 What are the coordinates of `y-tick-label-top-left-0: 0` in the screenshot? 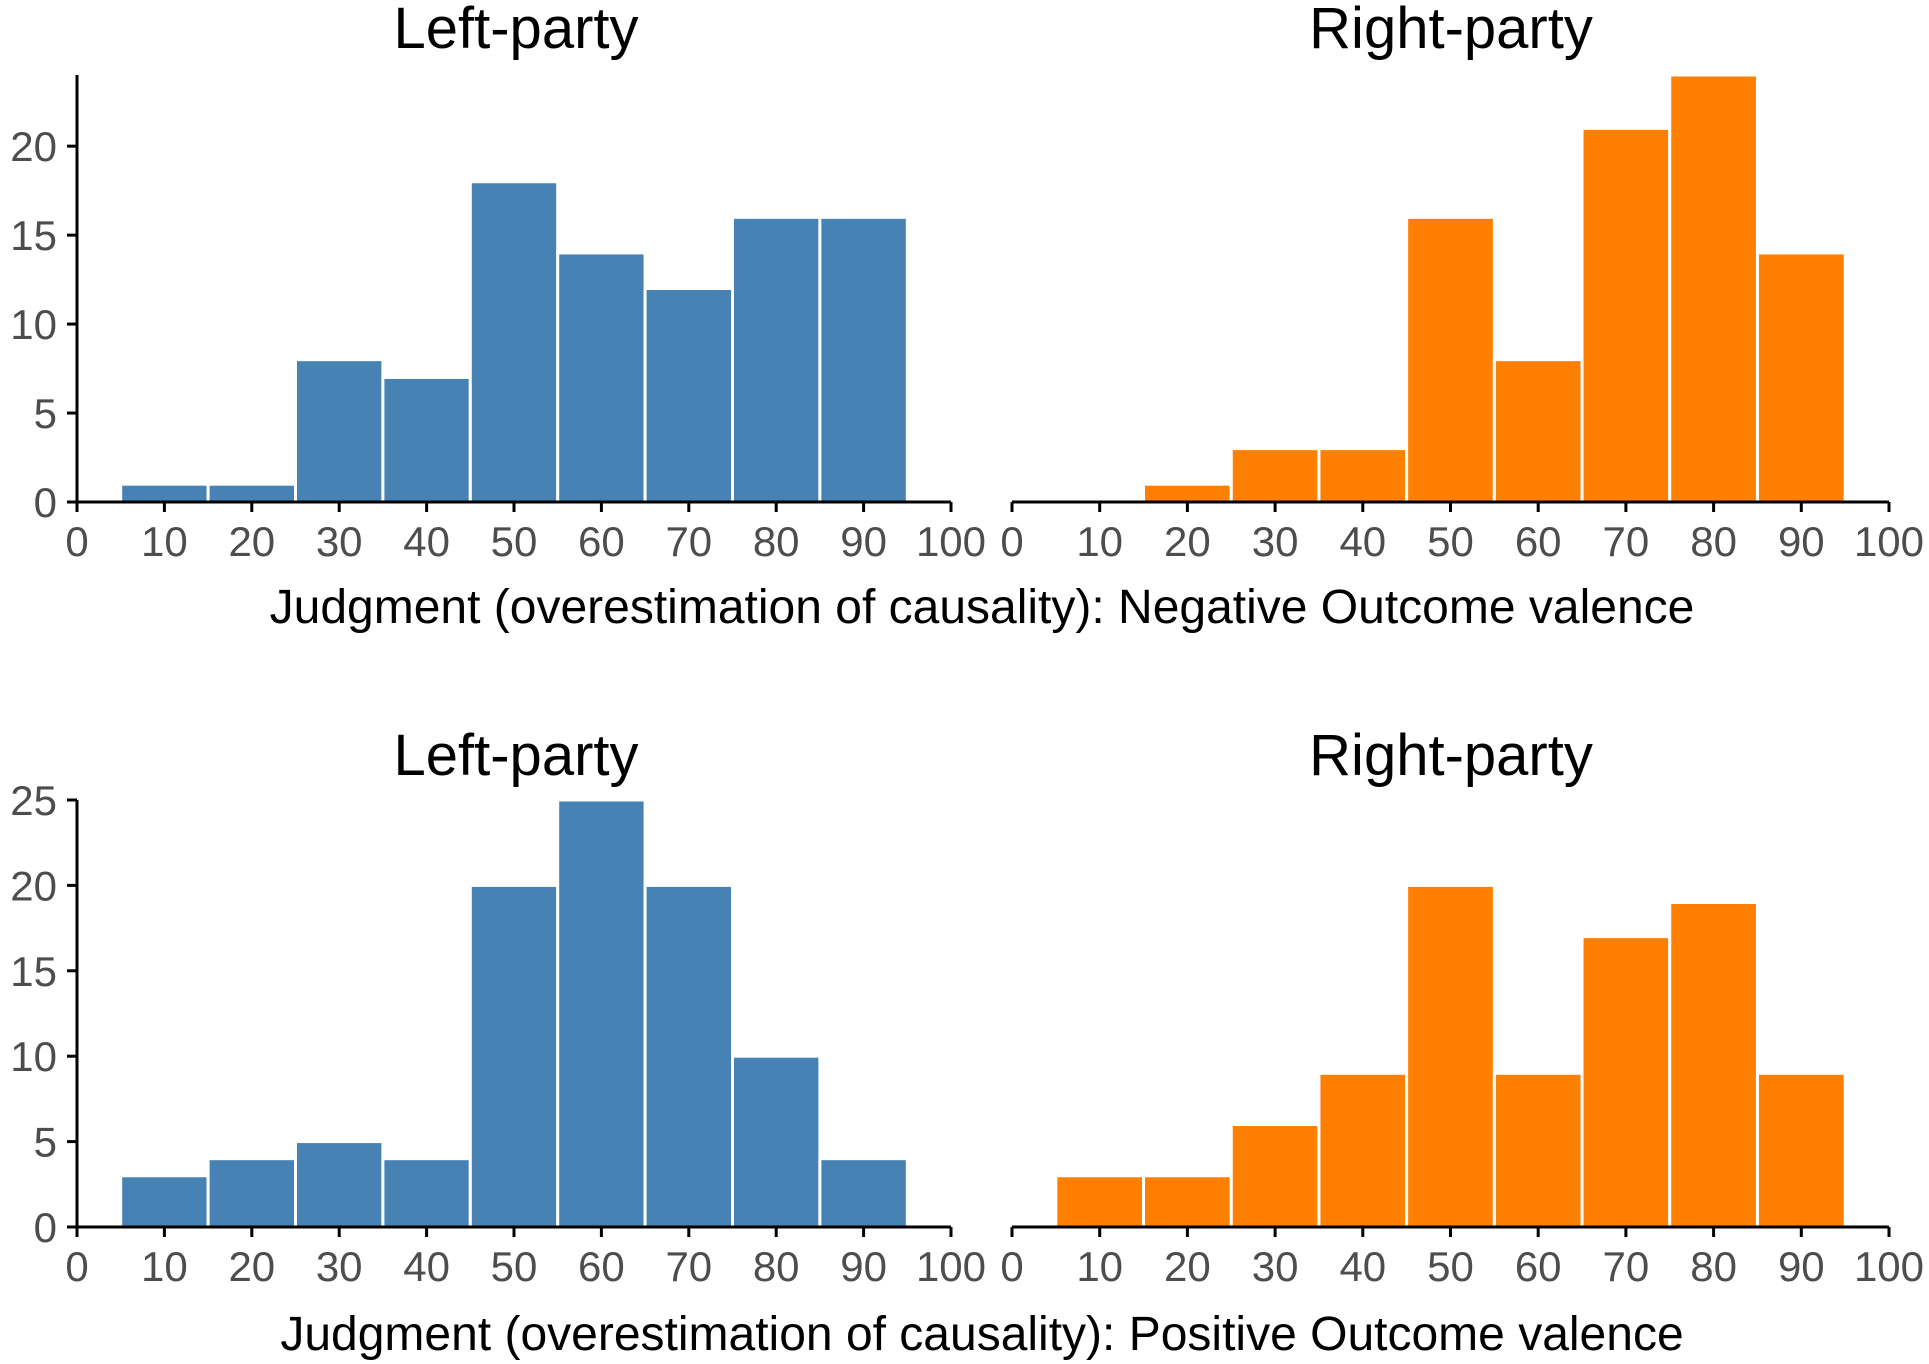 It's located at (45, 502).